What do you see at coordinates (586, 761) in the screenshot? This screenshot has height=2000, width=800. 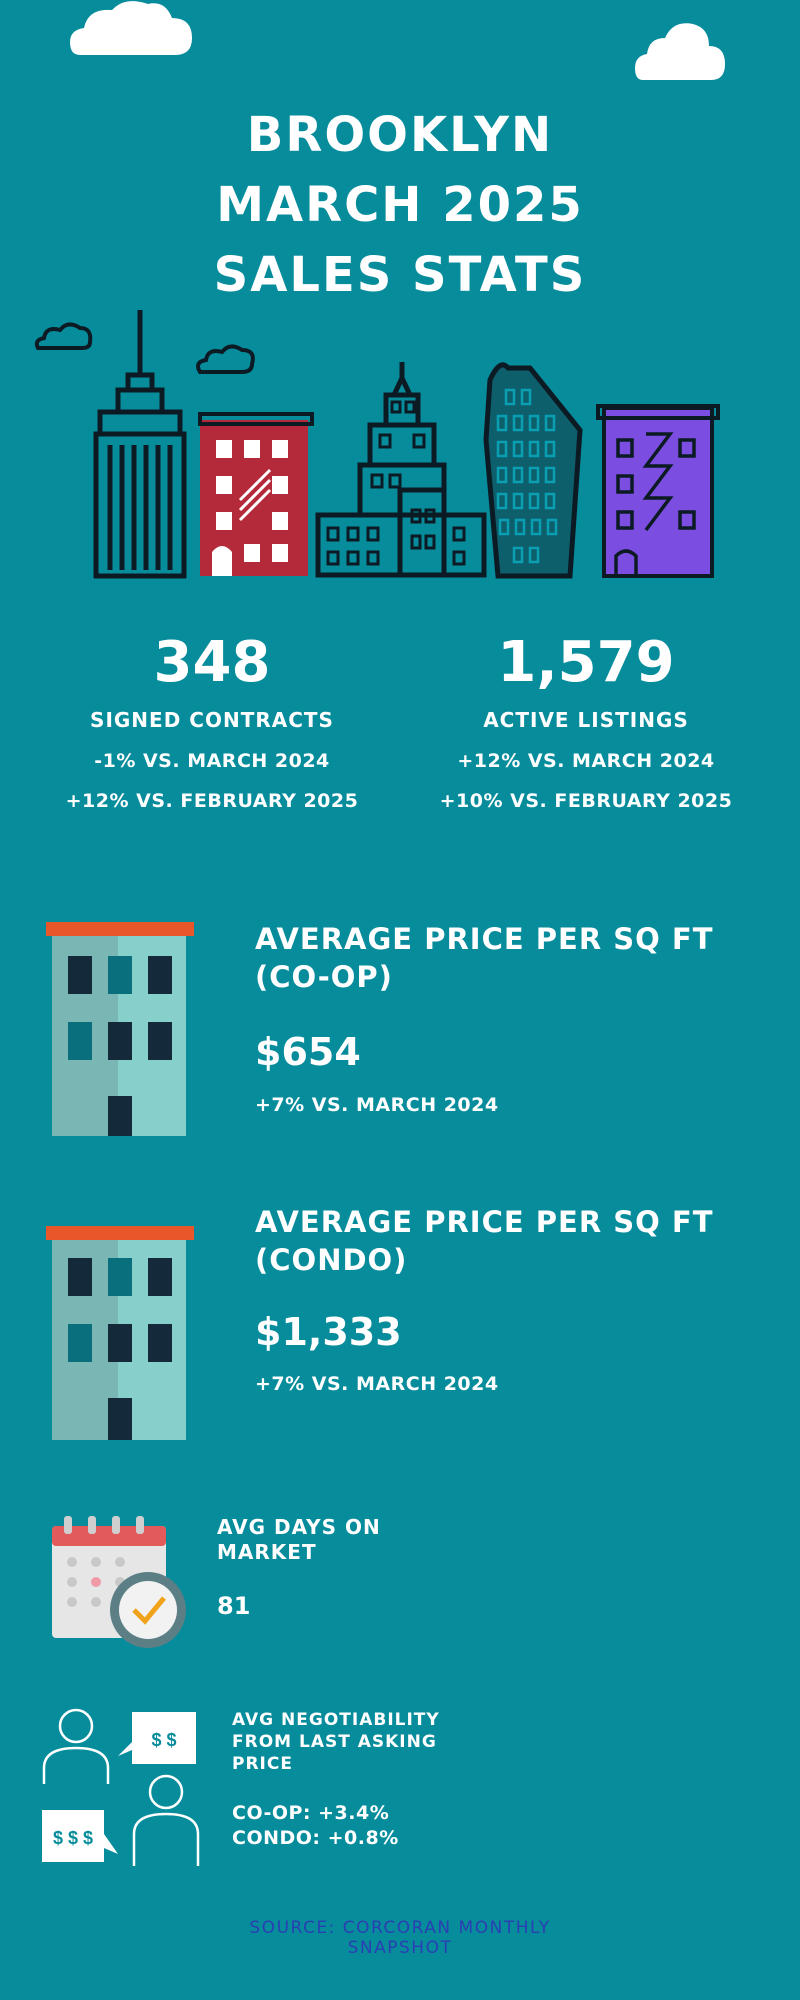 I see `stat-change: +12% VS. MARCH 2024` at bounding box center [586, 761].